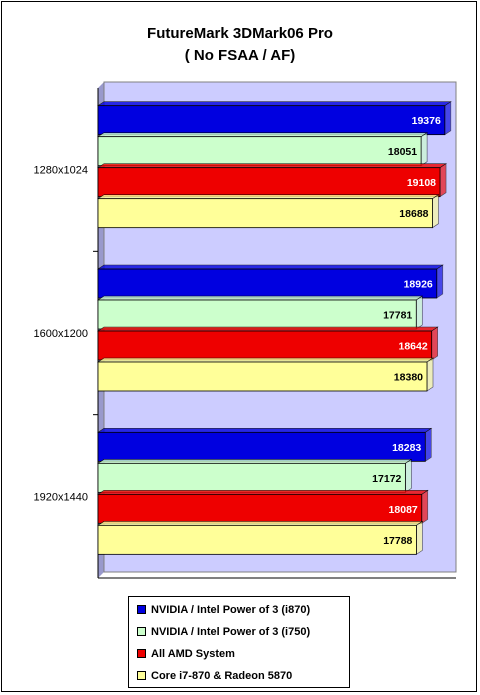 This screenshot has height=695, width=480. Describe the element at coordinates (408, 378) in the screenshot. I see `data-label-3-1: 18380` at that location.